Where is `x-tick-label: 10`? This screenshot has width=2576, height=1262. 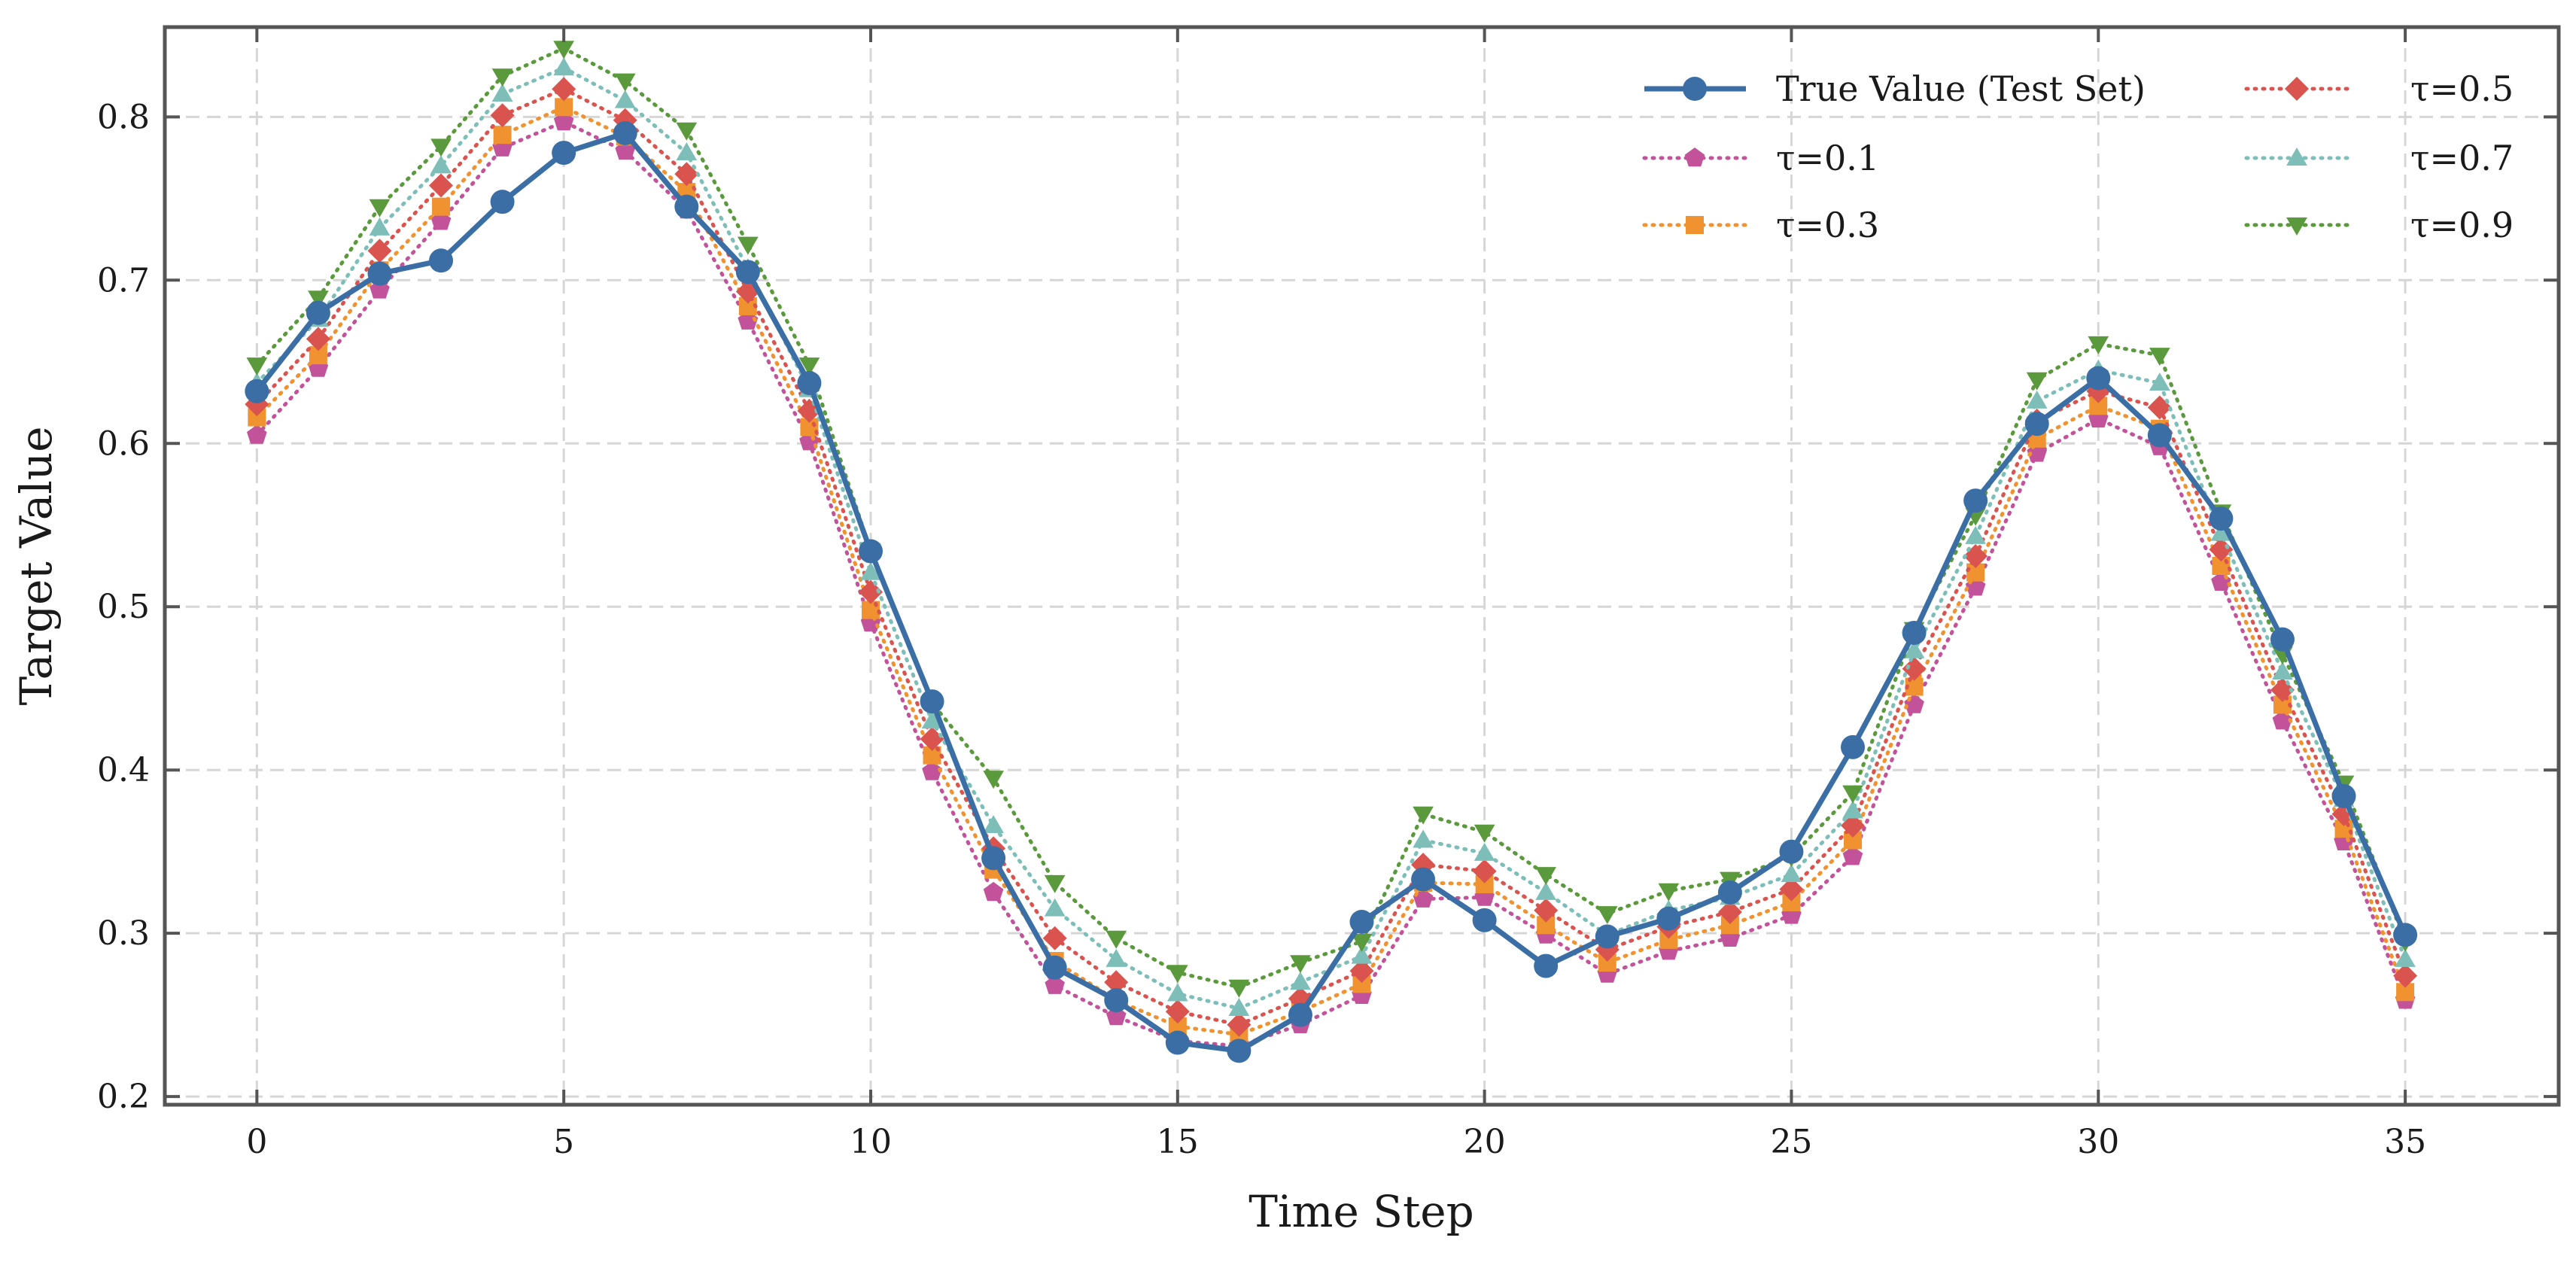
x-tick-label: 10 is located at coordinates (871, 1142).